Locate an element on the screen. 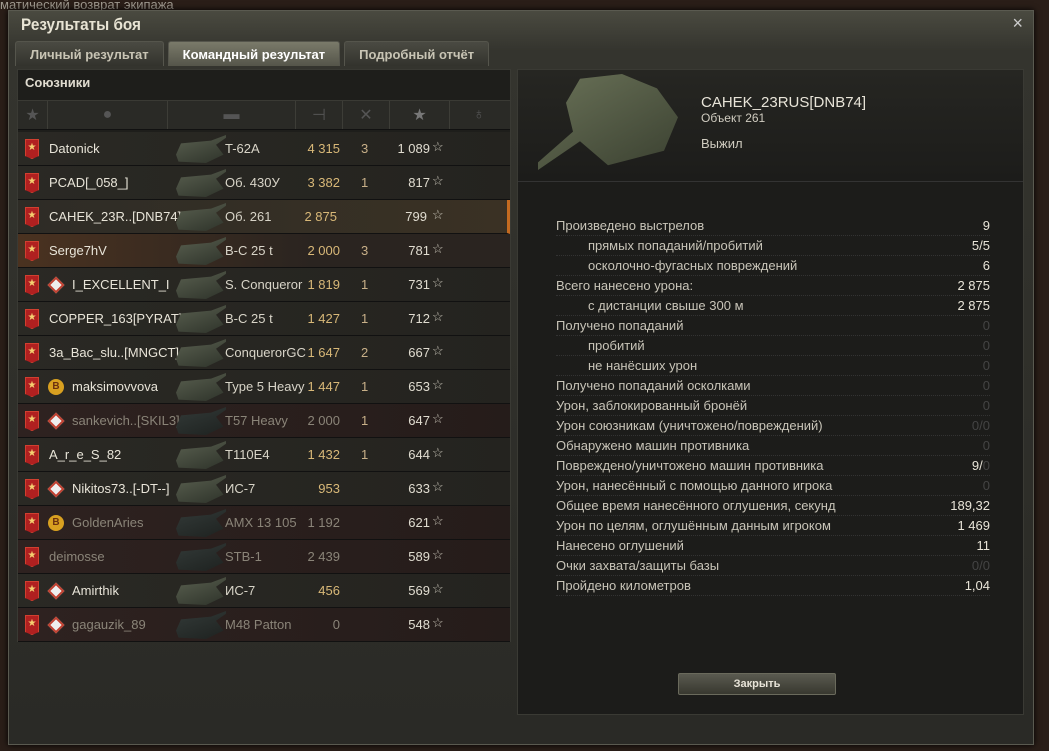 Image resolution: width=1049 pixels, height=751 pixels. player-row: ★ B GoldenAries AMX 13 105 1 192 621 ☆ is located at coordinates (264, 523).